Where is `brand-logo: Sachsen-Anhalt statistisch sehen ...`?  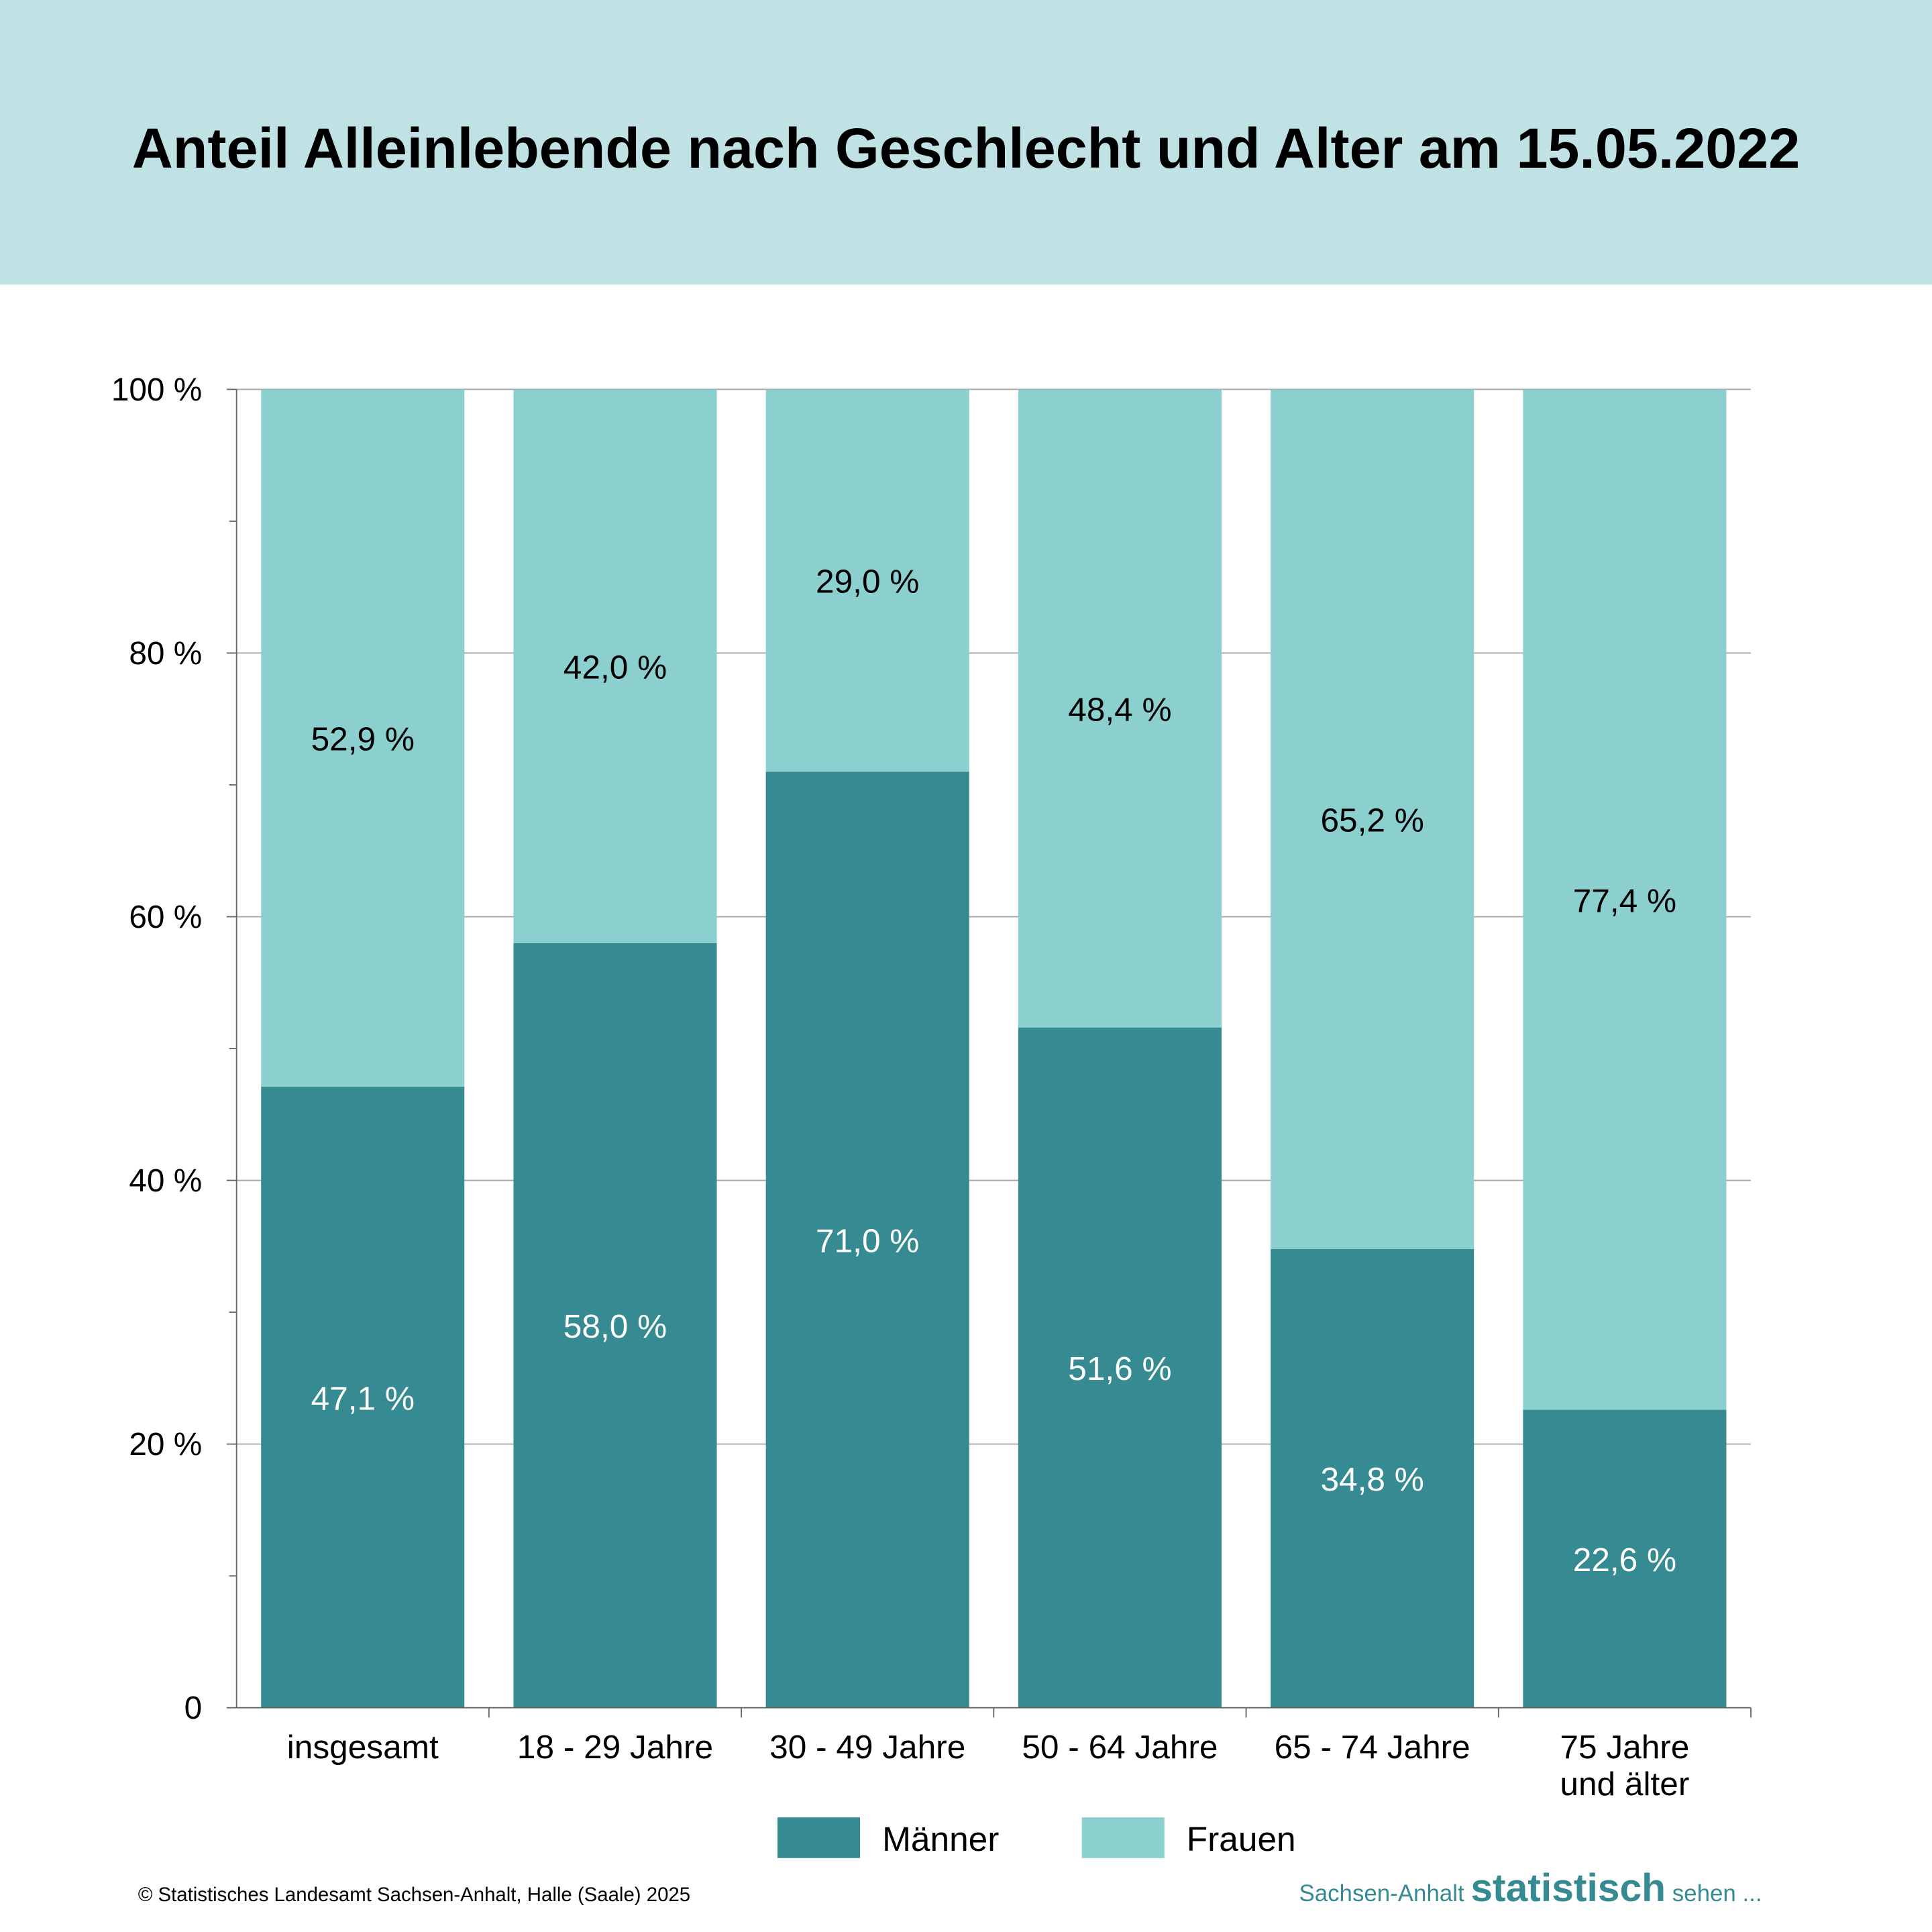
brand-logo: Sachsen-Anhalt statistisch sehen ... is located at coordinates (1530, 1888).